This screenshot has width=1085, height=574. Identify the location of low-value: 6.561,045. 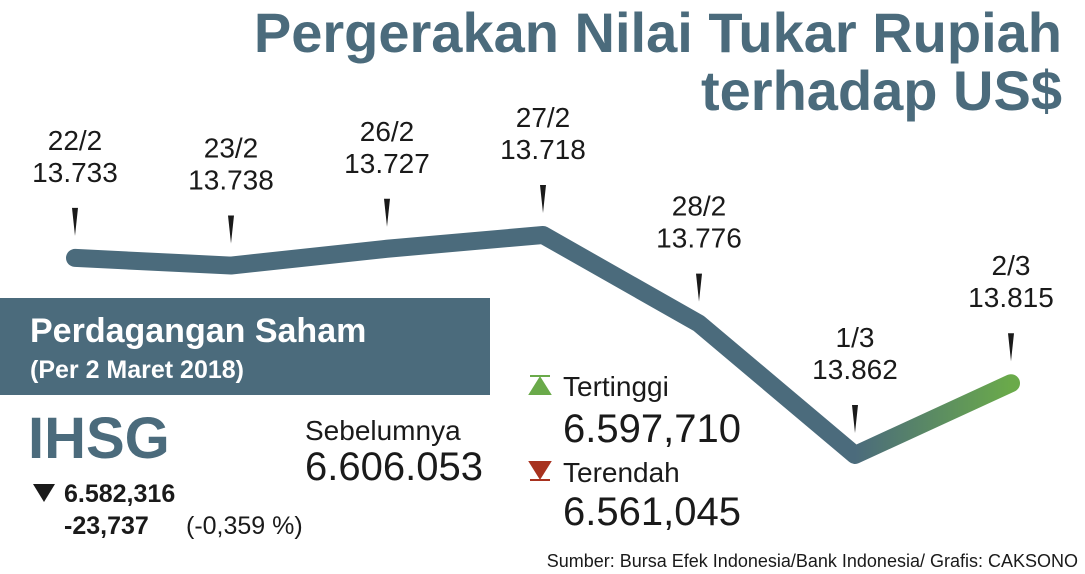
(652, 512).